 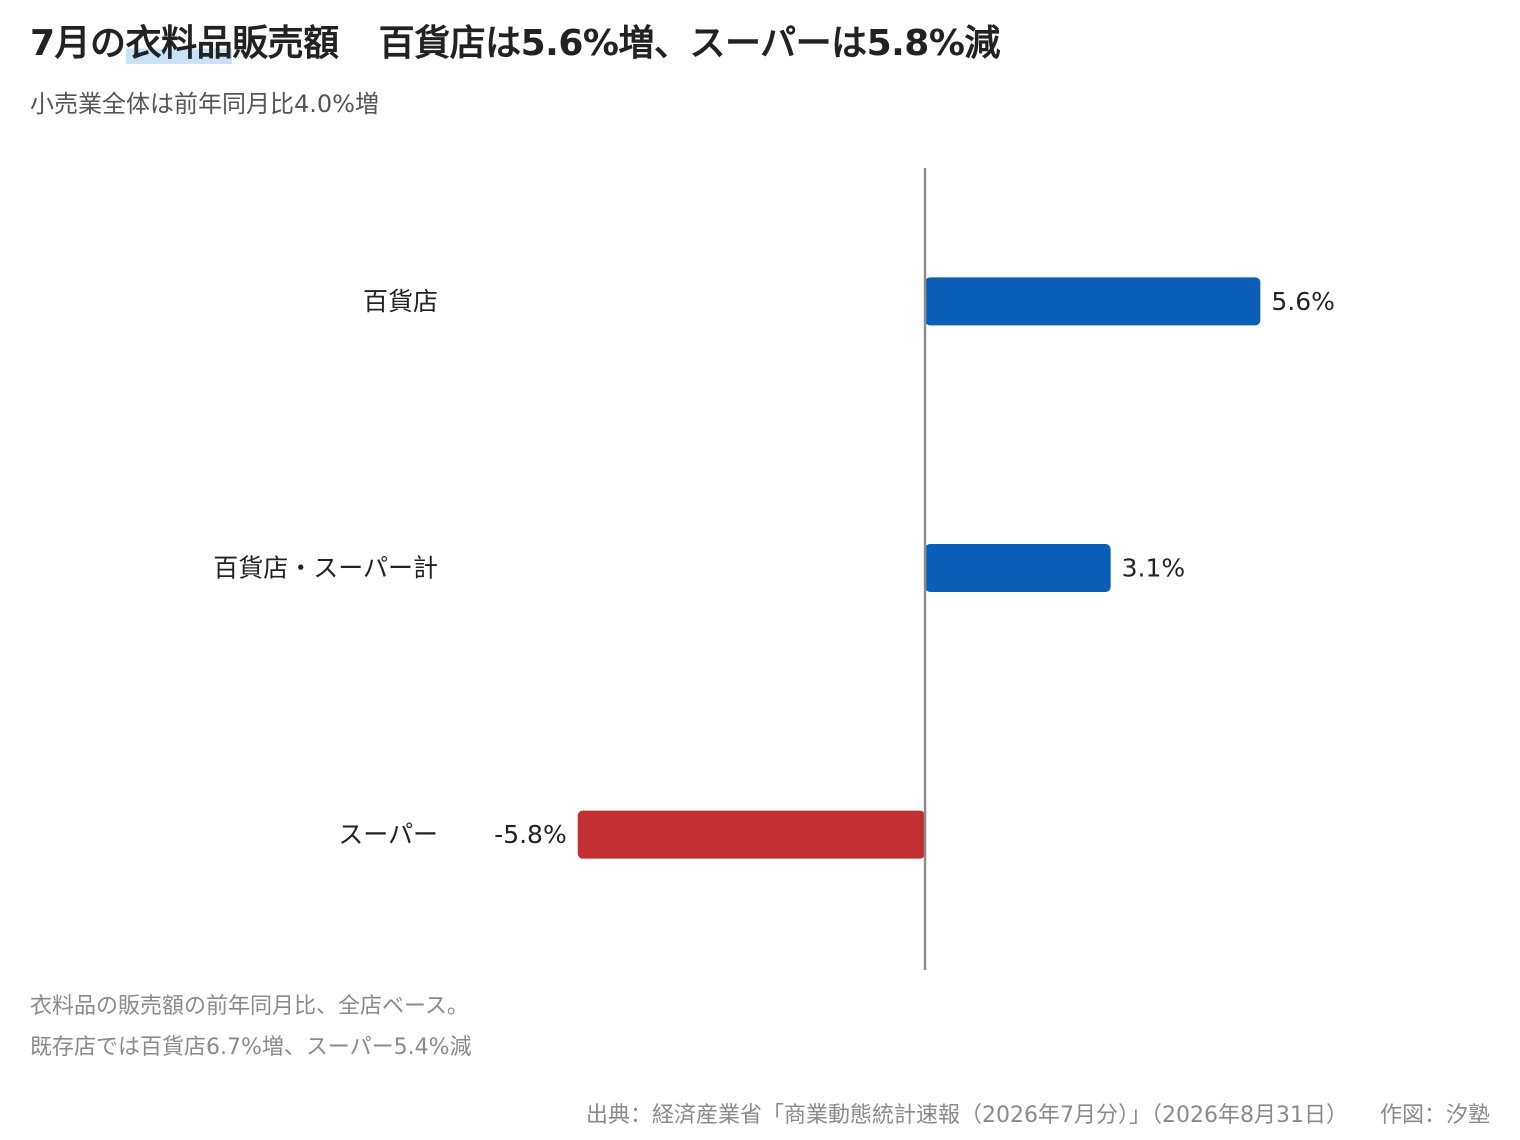 What do you see at coordinates (689, 43) in the screenshot?
I see `title-rest: 百貨店は5.6%増、スーパーは5.8%減` at bounding box center [689, 43].